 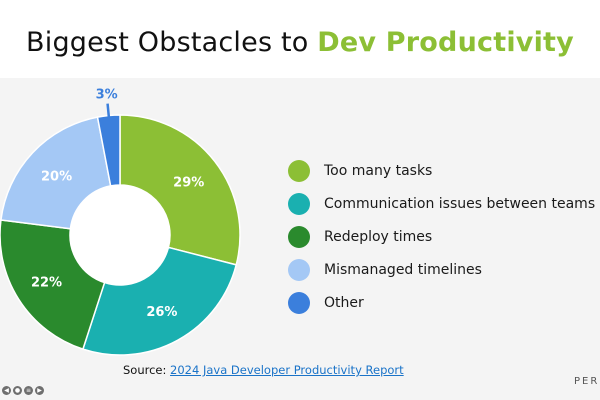 What do you see at coordinates (120, 235) in the screenshot?
I see `donut-hole` at bounding box center [120, 235].